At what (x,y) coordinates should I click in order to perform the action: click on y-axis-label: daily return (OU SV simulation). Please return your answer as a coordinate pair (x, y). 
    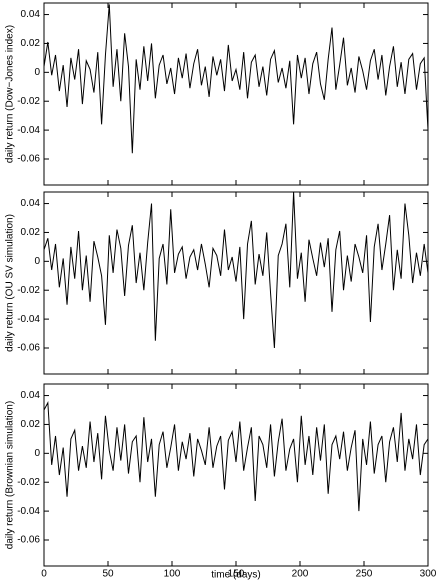
    Looking at the image, I should click on (10, 283).